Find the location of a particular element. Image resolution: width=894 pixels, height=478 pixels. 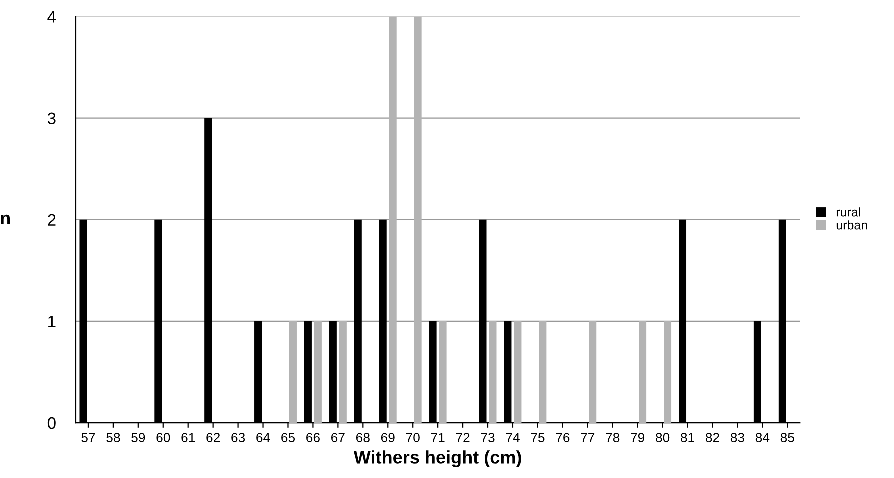

x-tick-label: 81 is located at coordinates (687, 437).